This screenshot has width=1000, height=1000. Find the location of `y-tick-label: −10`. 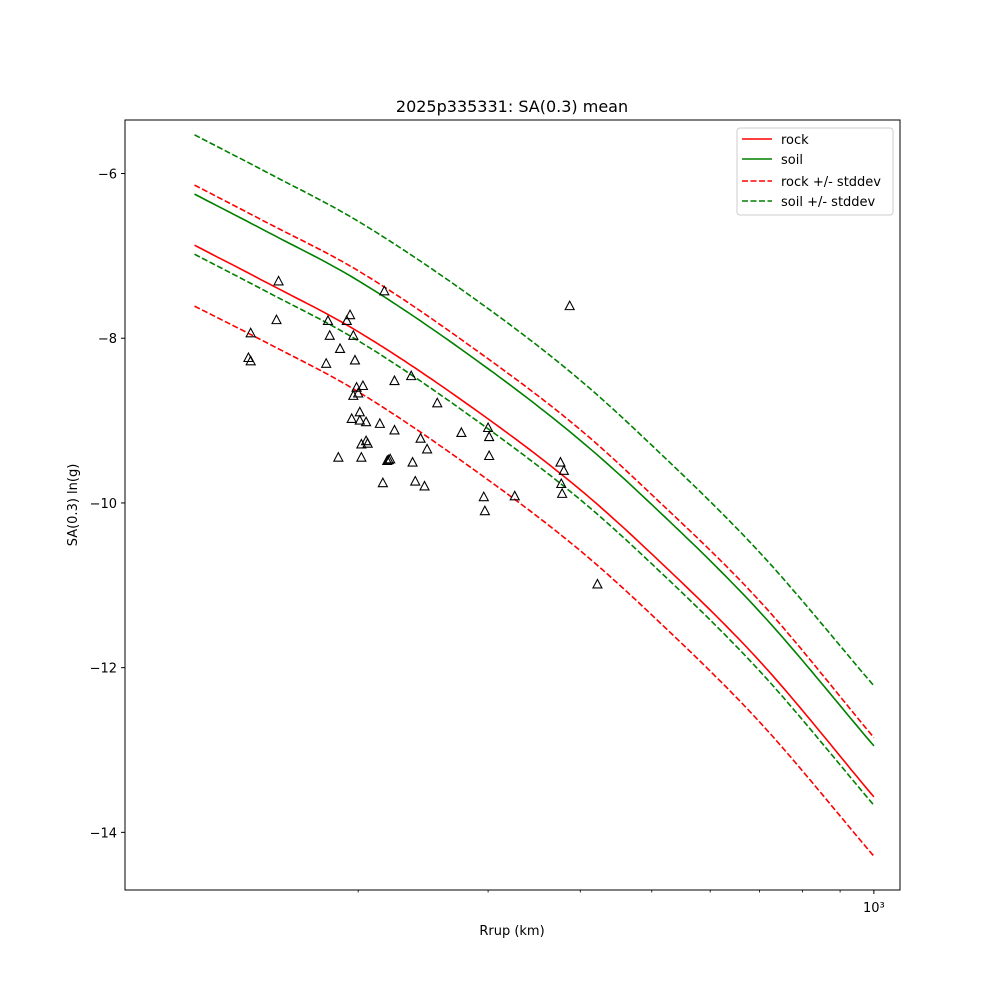

y-tick-label: −10 is located at coordinates (103, 504).